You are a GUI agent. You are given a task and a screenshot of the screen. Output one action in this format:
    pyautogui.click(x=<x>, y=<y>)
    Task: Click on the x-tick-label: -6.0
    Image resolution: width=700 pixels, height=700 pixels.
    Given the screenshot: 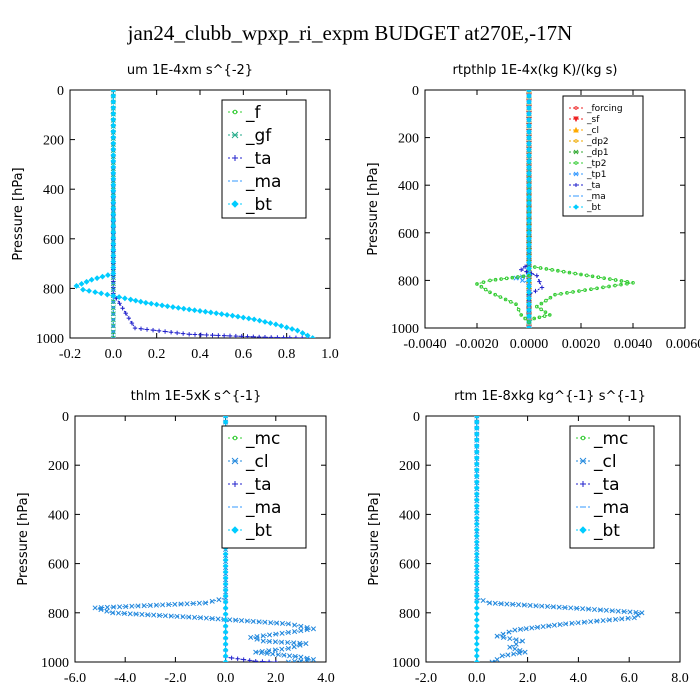 What is the action you would take?
    pyautogui.click(x=75, y=678)
    